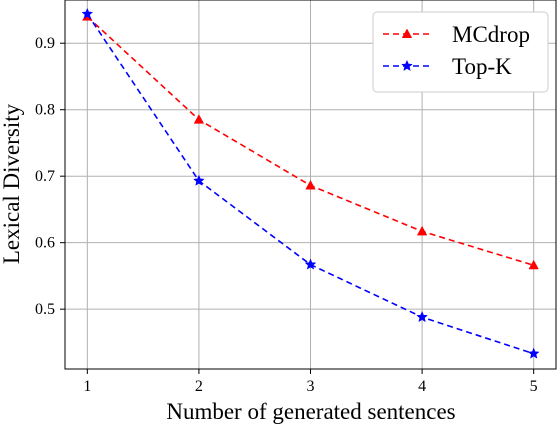 This screenshot has width=559, height=426. Describe the element at coordinates (491, 34) in the screenshot. I see `legend-label-mcdrop: MCdrop` at that location.